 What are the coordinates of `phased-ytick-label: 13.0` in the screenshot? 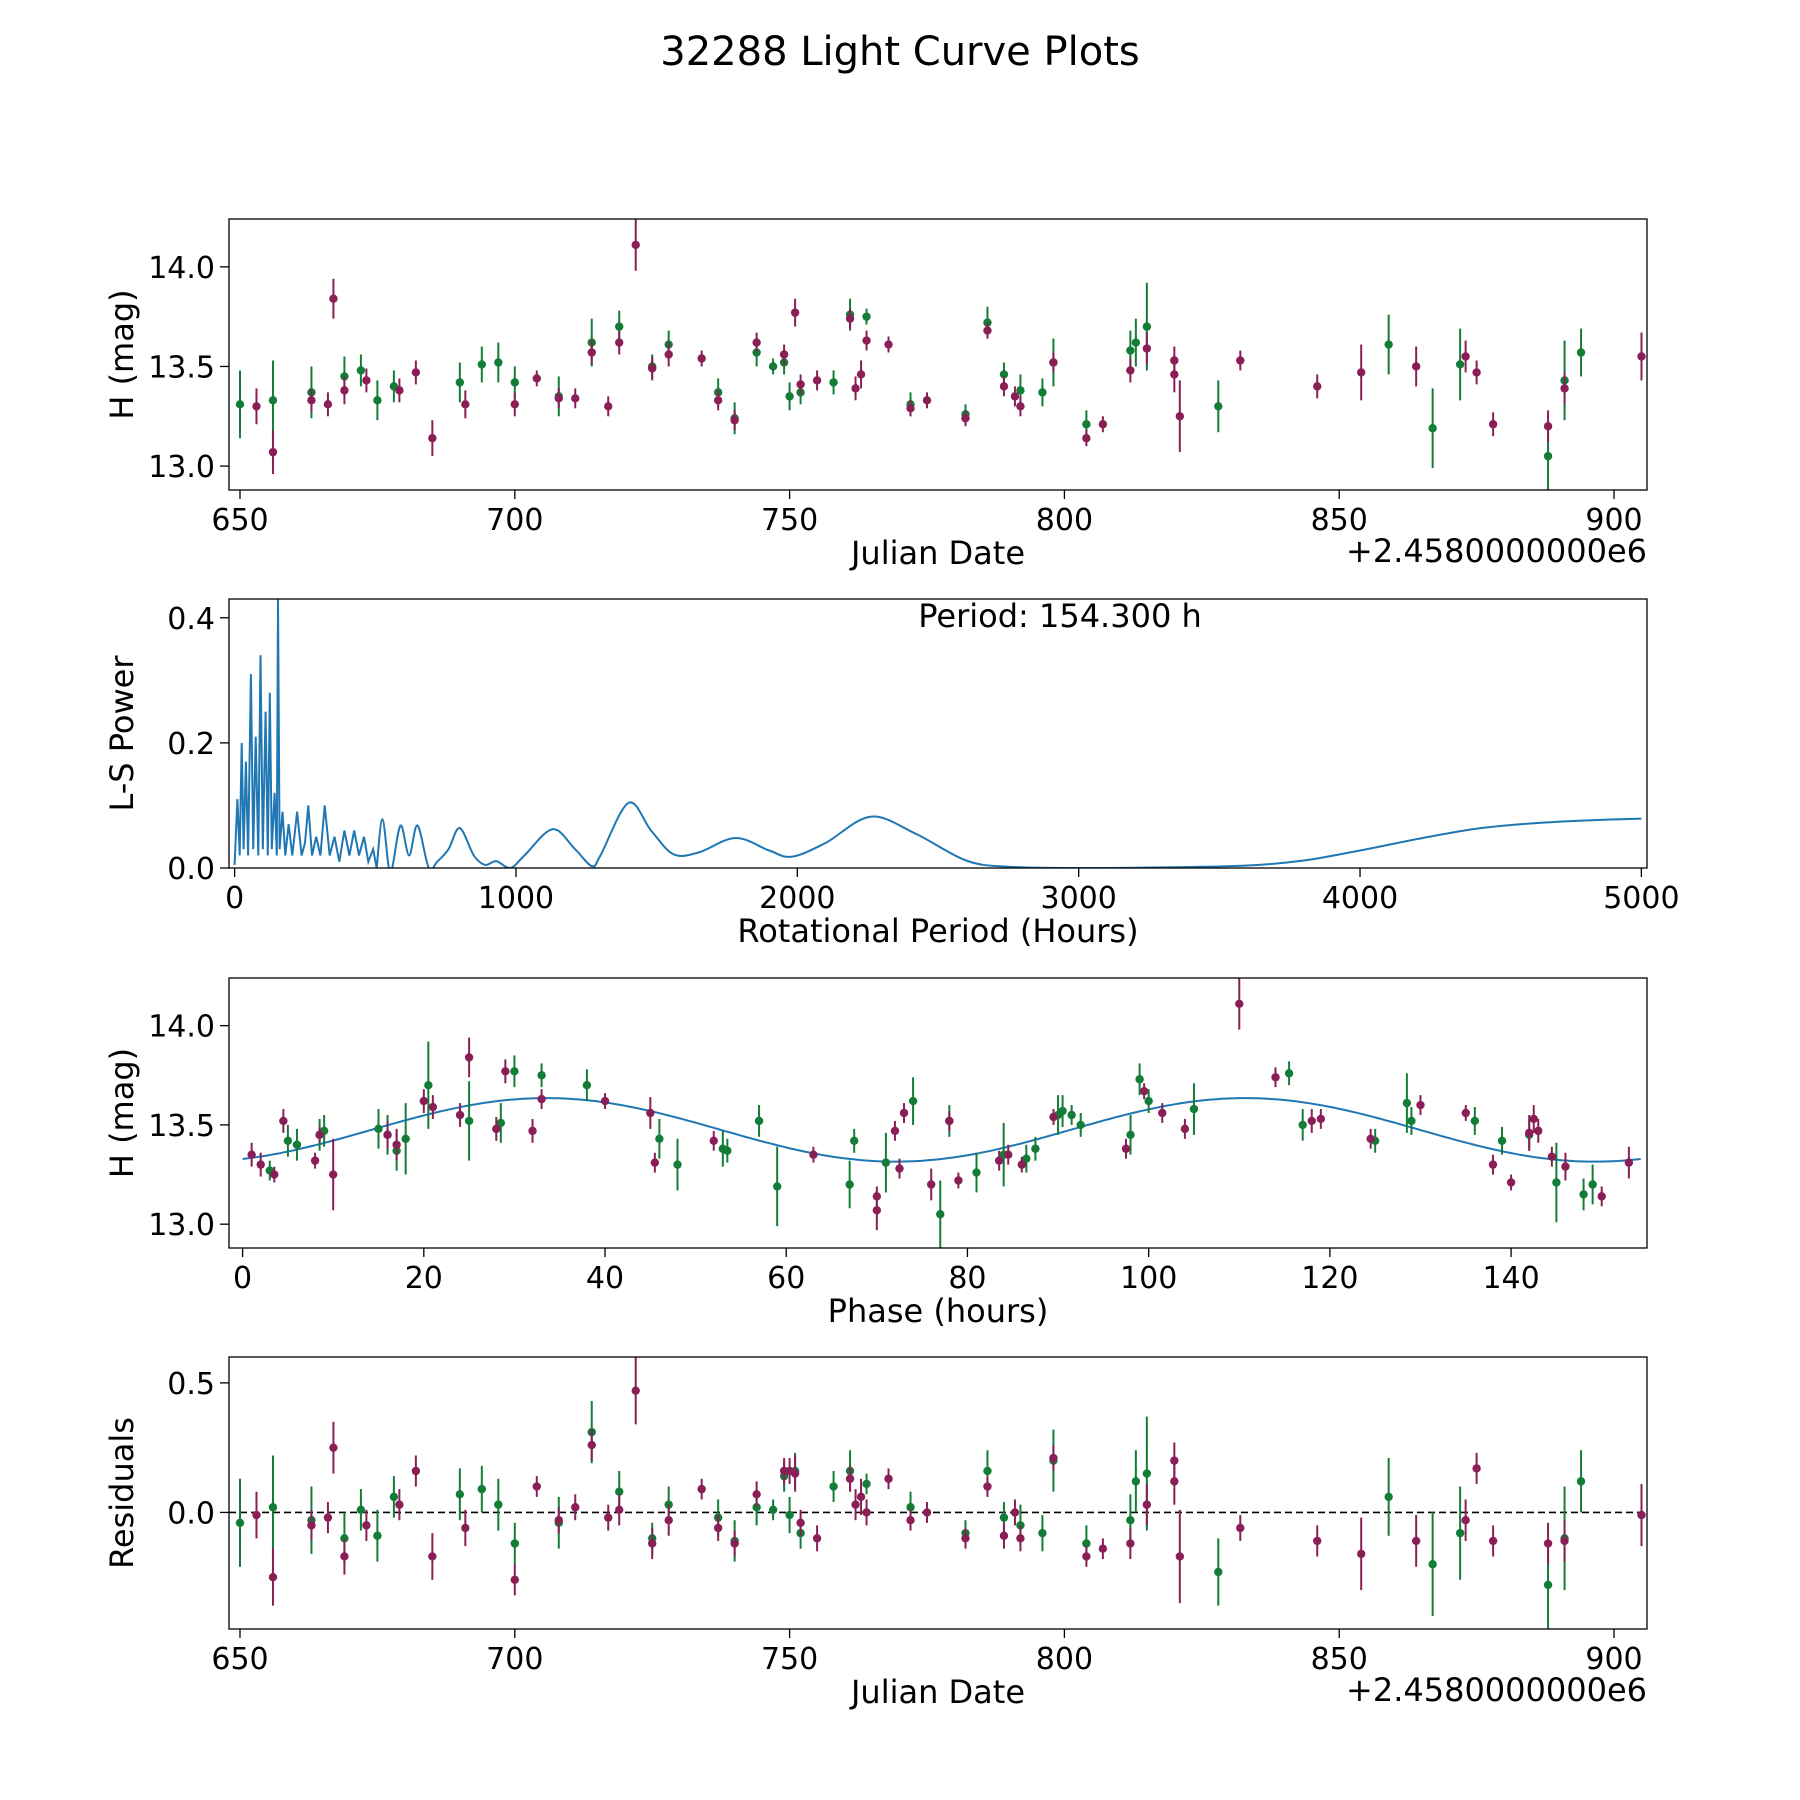 It's located at (181, 1225).